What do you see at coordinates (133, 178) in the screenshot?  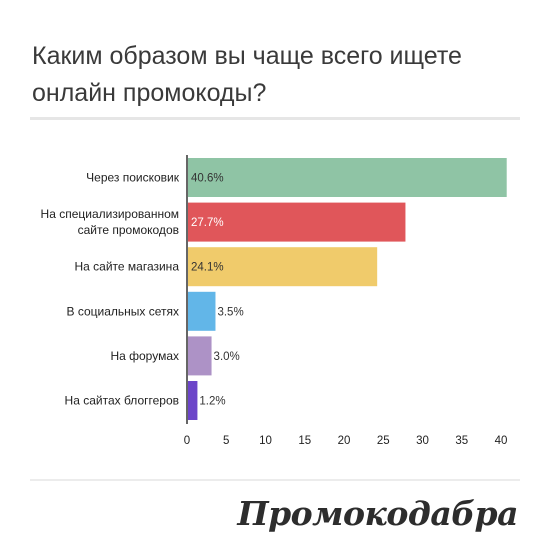 I see `category-label: Через поисковик` at bounding box center [133, 178].